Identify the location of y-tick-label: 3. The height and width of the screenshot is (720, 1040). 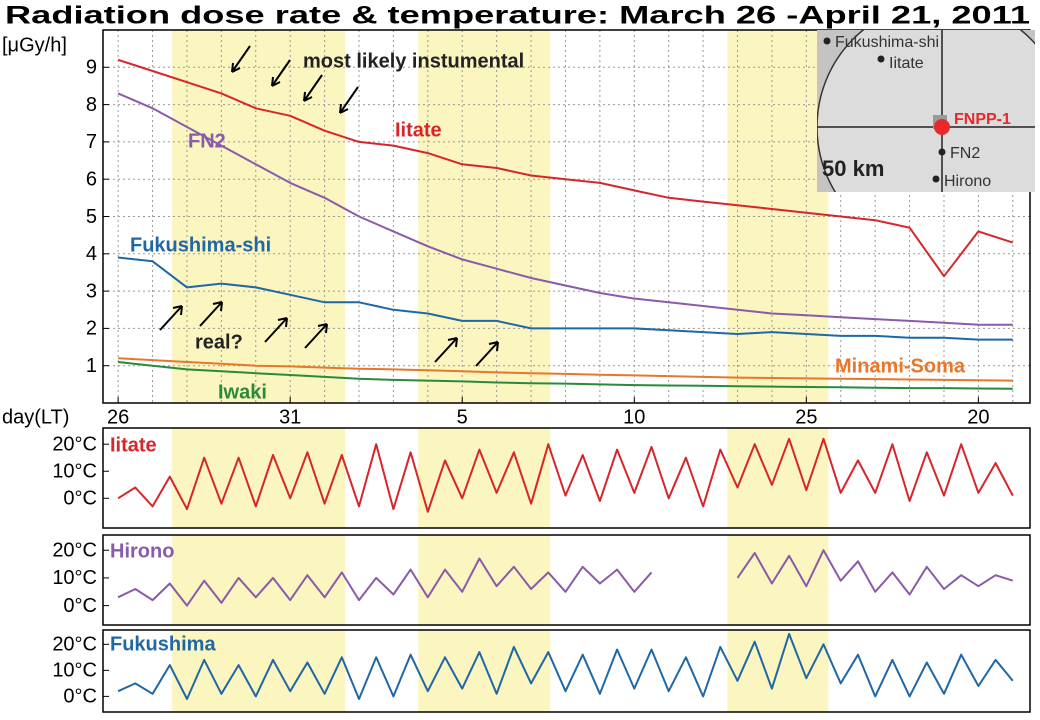
(91, 291).